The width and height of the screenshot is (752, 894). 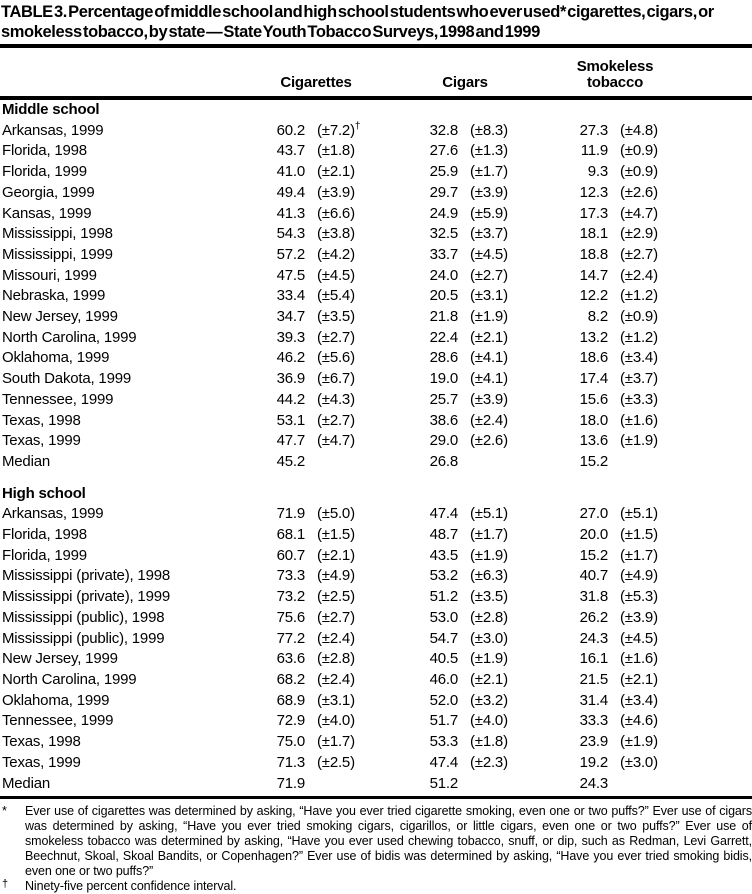 What do you see at coordinates (376, 72) in the screenshot?
I see `table-header: Cigarettes Cigars Smokeless tobacco` at bounding box center [376, 72].